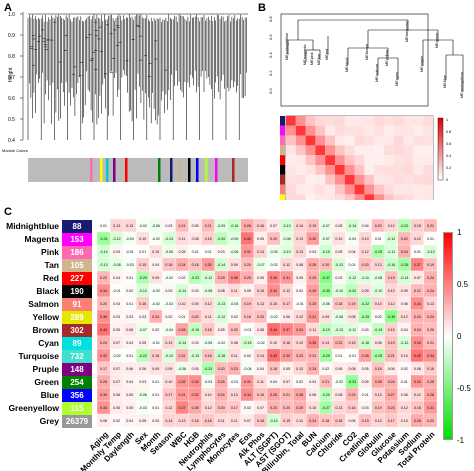 This screenshot has width=474, height=471. Describe the element at coordinates (143, 330) in the screenshot. I see `heat-cell-value: -0.07` at that location.